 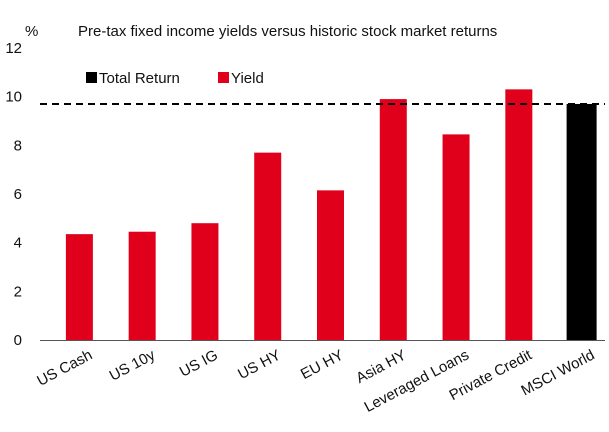 What do you see at coordinates (330, 265) in the screenshot?
I see `bar-eu-hy` at bounding box center [330, 265].